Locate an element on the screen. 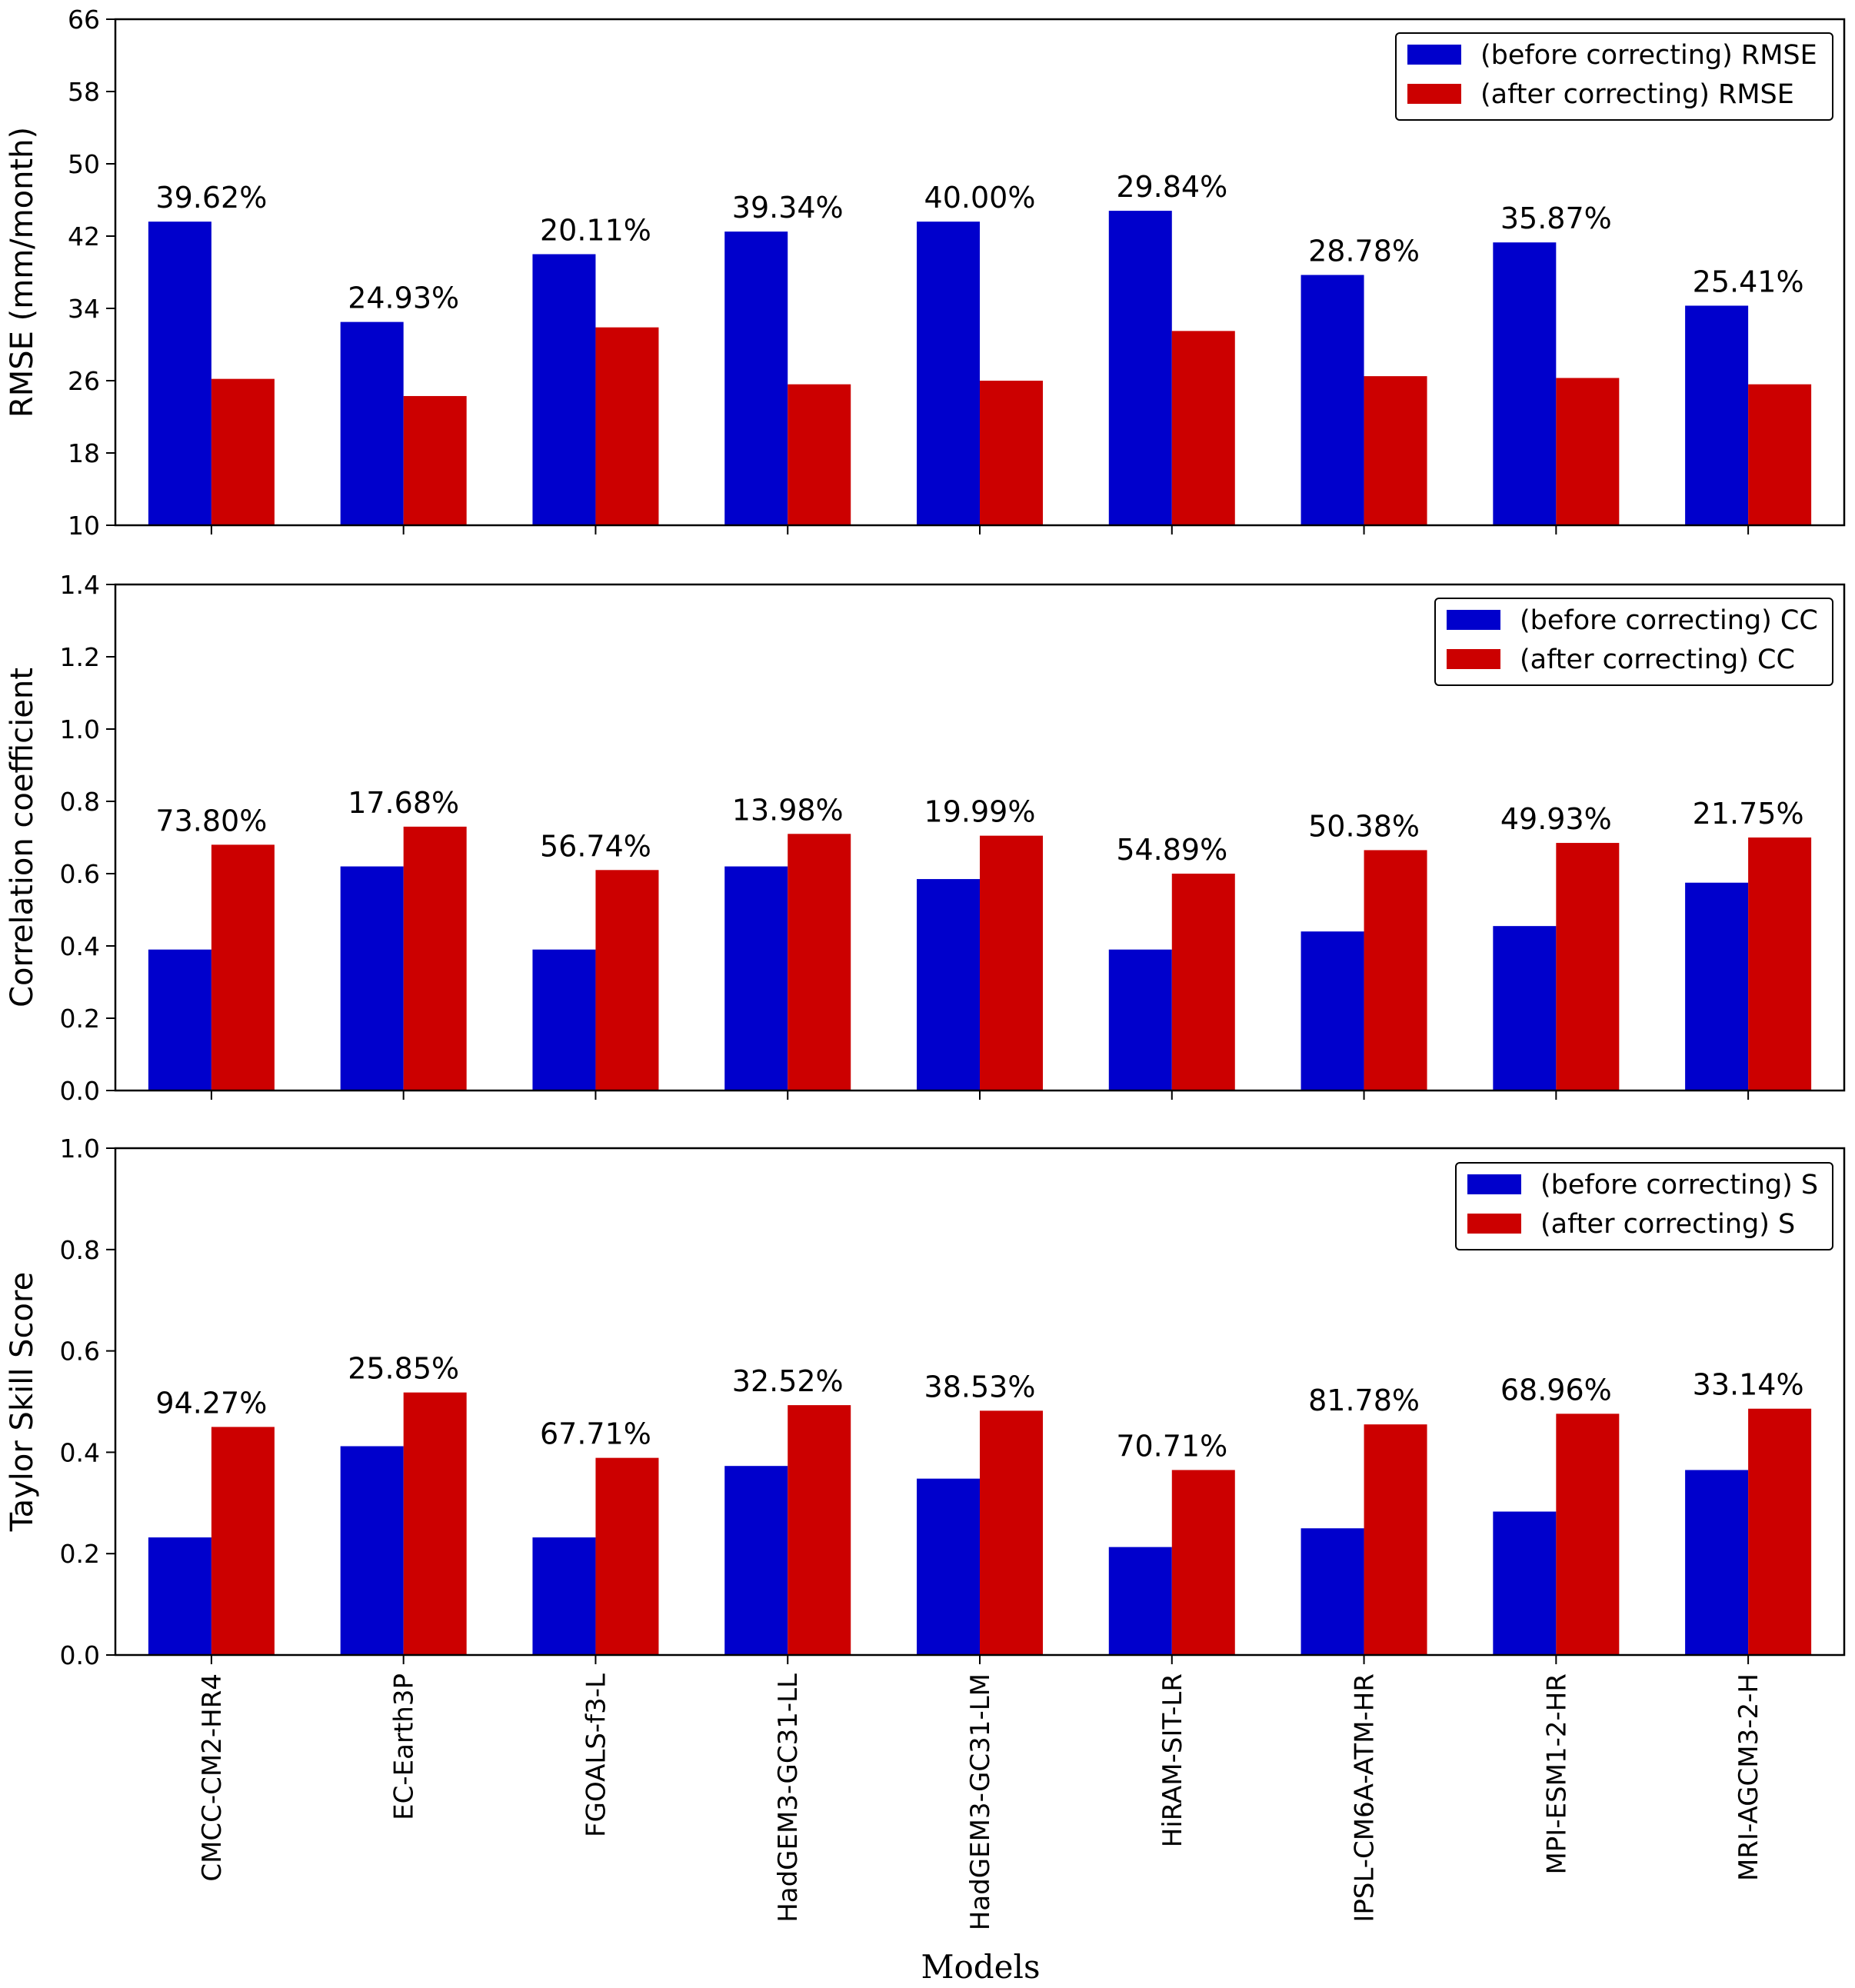  bar-annotation: 70.71% is located at coordinates (1171, 1446).